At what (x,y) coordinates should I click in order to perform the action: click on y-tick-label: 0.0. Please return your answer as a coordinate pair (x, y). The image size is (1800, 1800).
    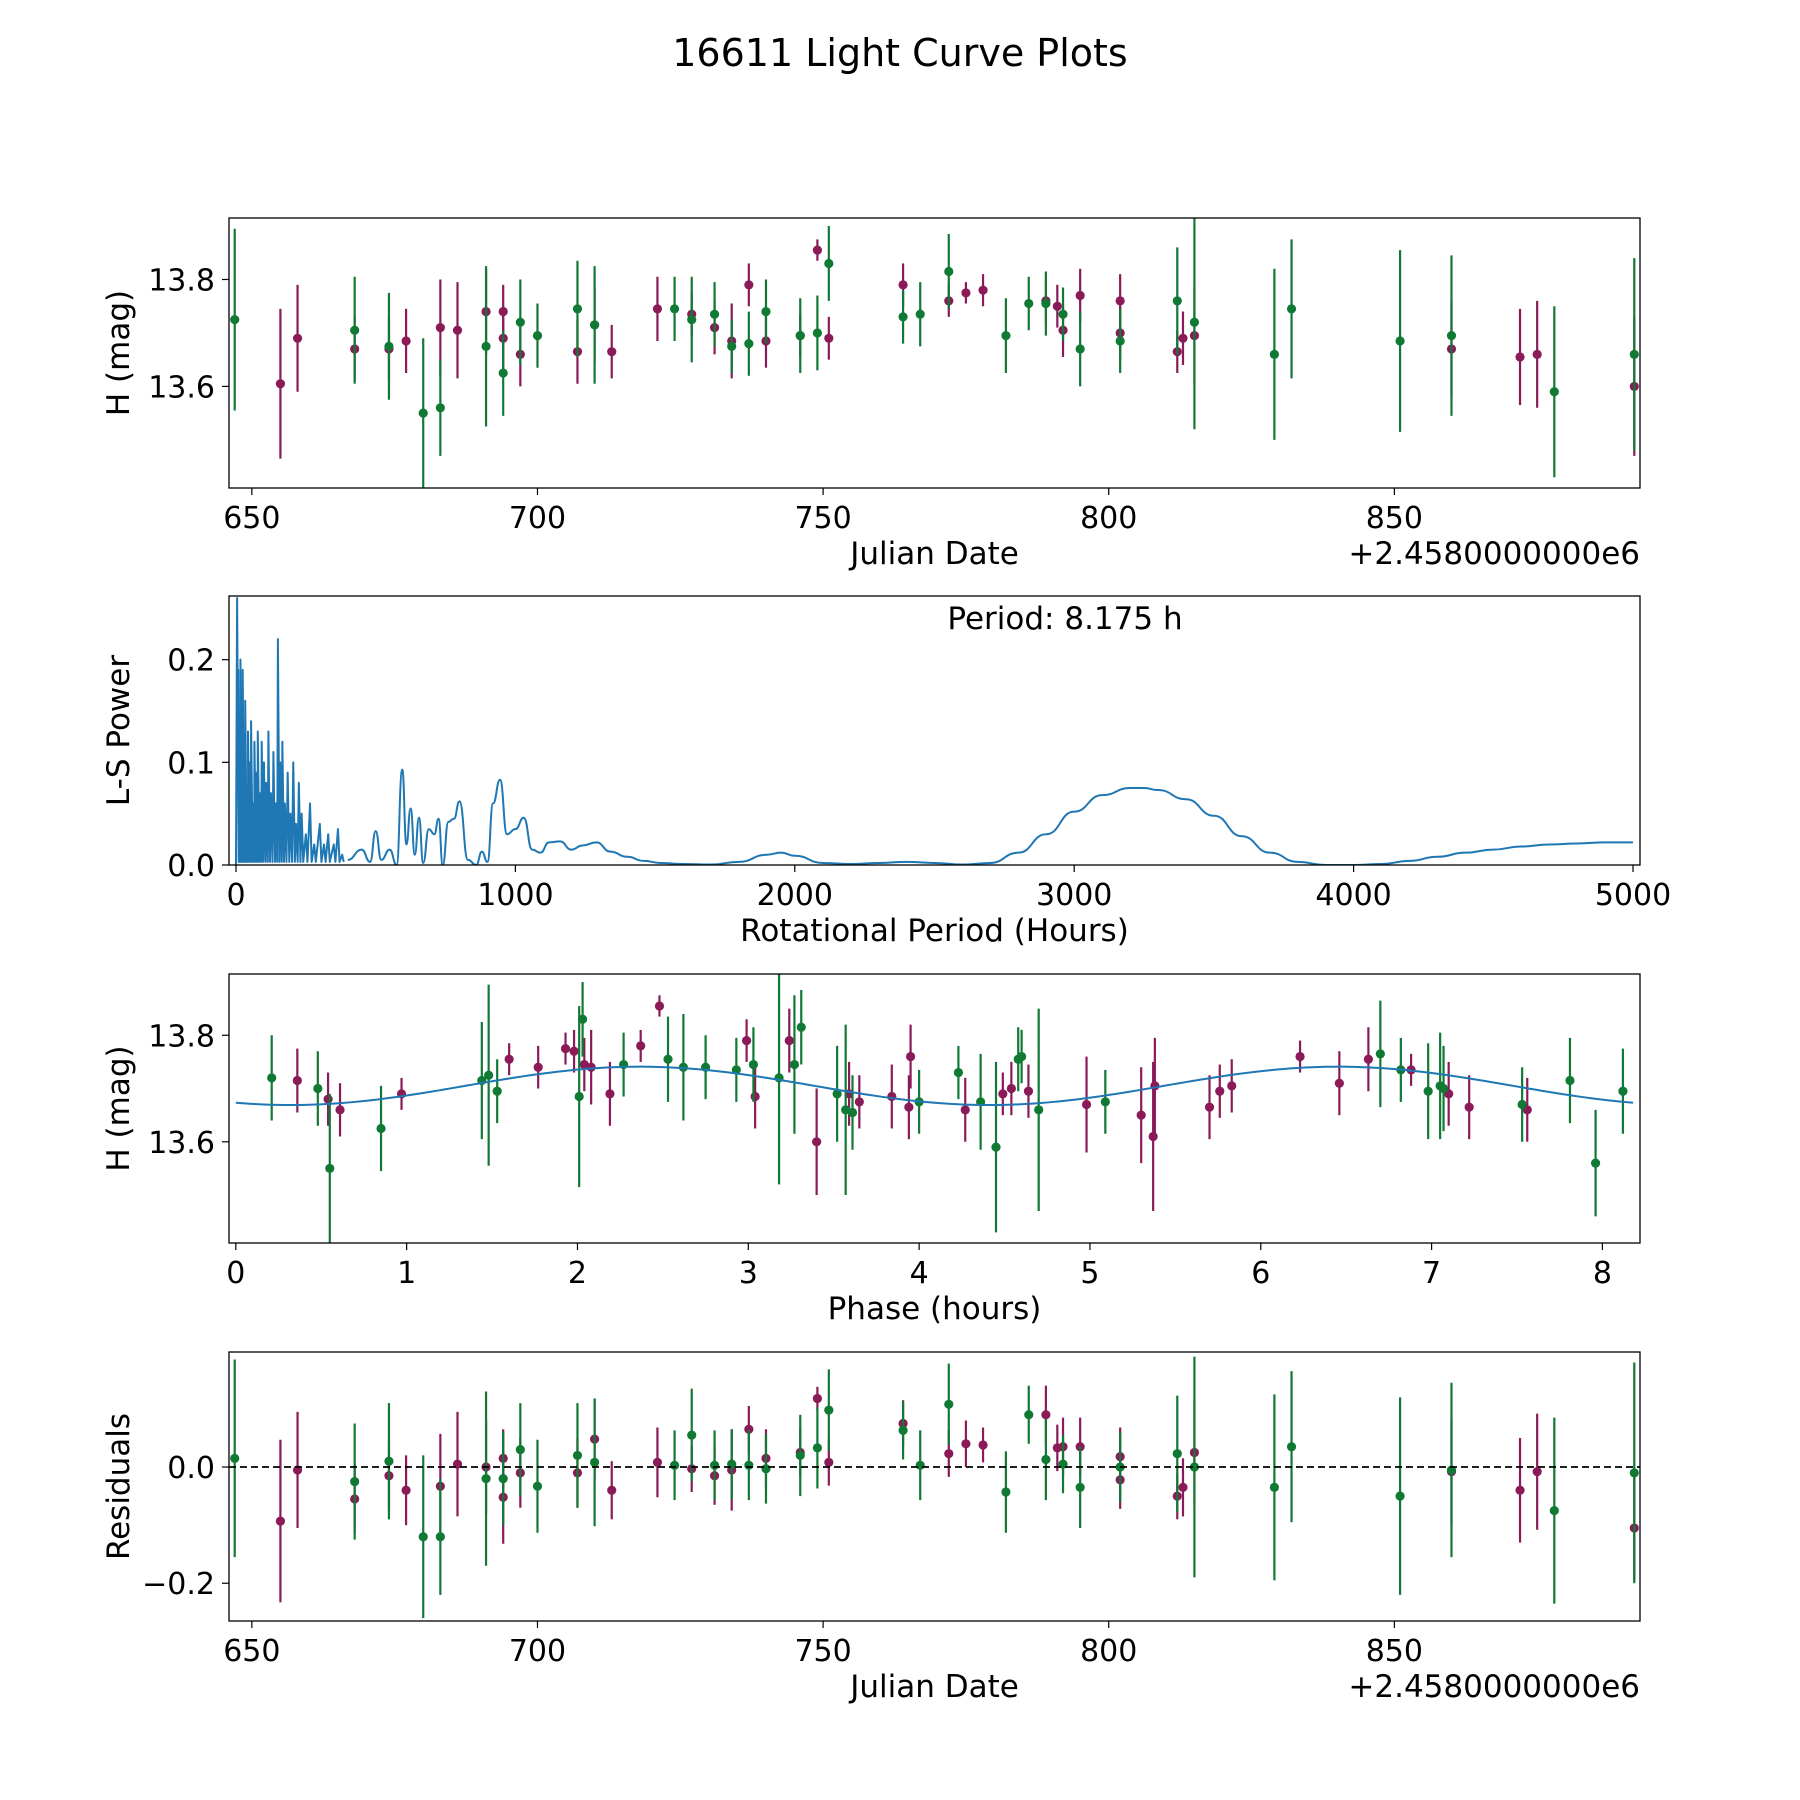
    Looking at the image, I should click on (191, 1468).